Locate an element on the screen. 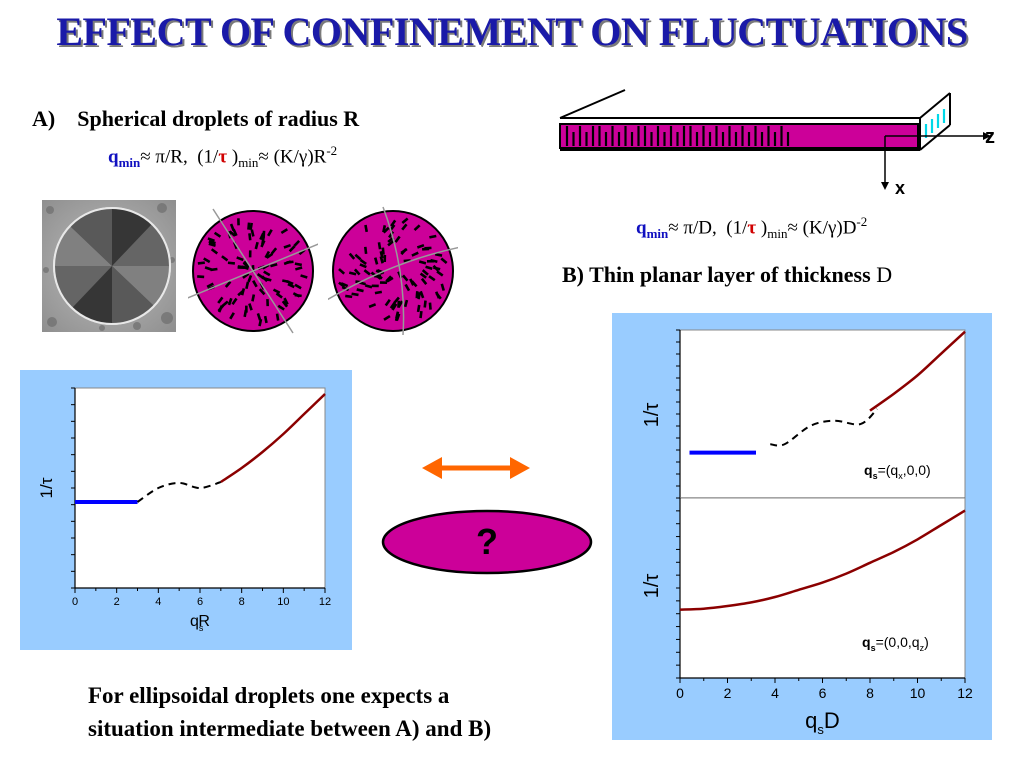 This screenshot has height=768, width=1024. tau-symbol: τ is located at coordinates (223, 157).